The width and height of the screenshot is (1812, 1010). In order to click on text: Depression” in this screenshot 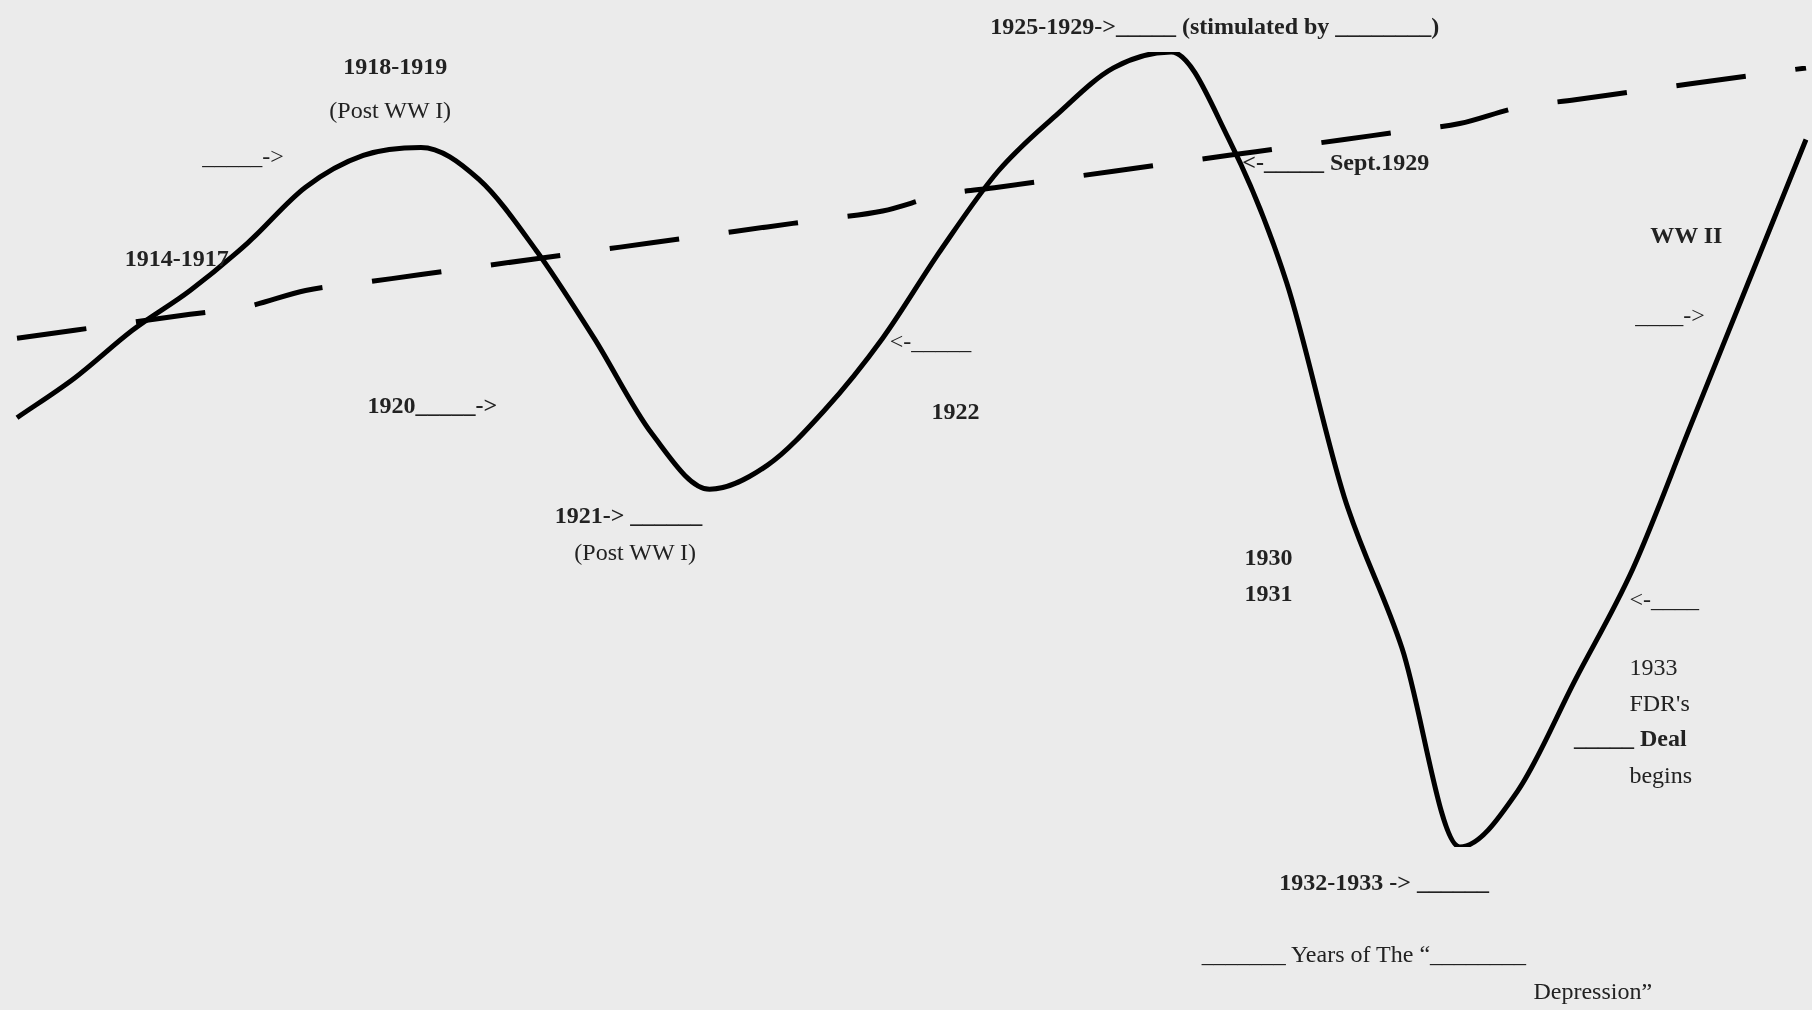, I will do `click(1593, 990)`.